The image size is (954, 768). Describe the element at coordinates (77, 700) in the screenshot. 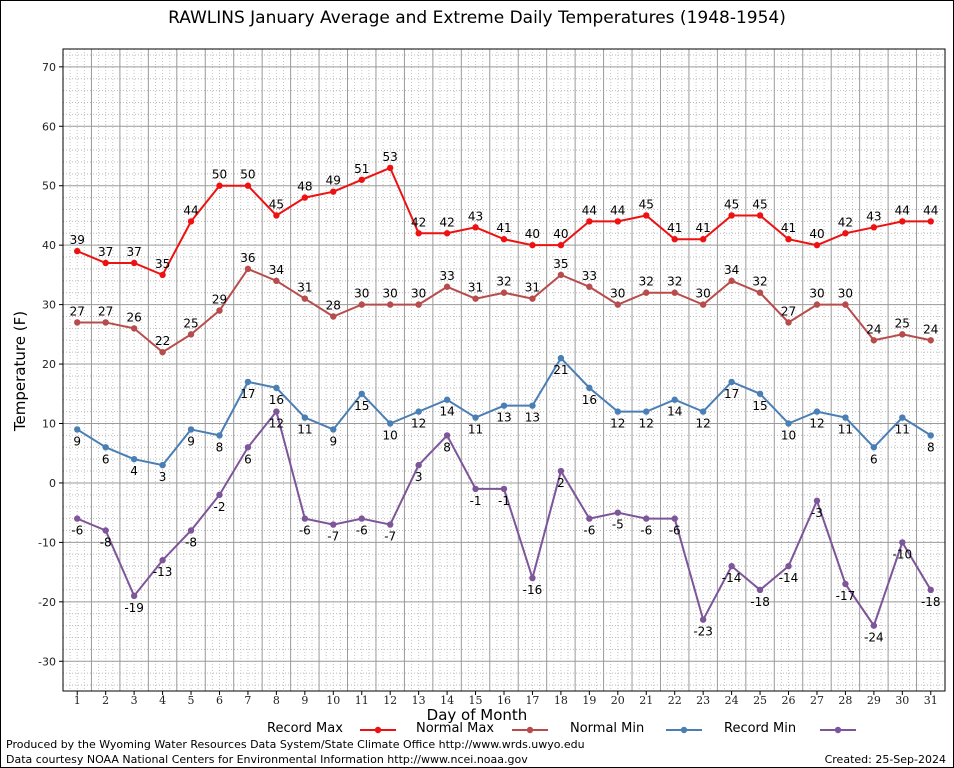

I see `x-tick-label: 1` at that location.